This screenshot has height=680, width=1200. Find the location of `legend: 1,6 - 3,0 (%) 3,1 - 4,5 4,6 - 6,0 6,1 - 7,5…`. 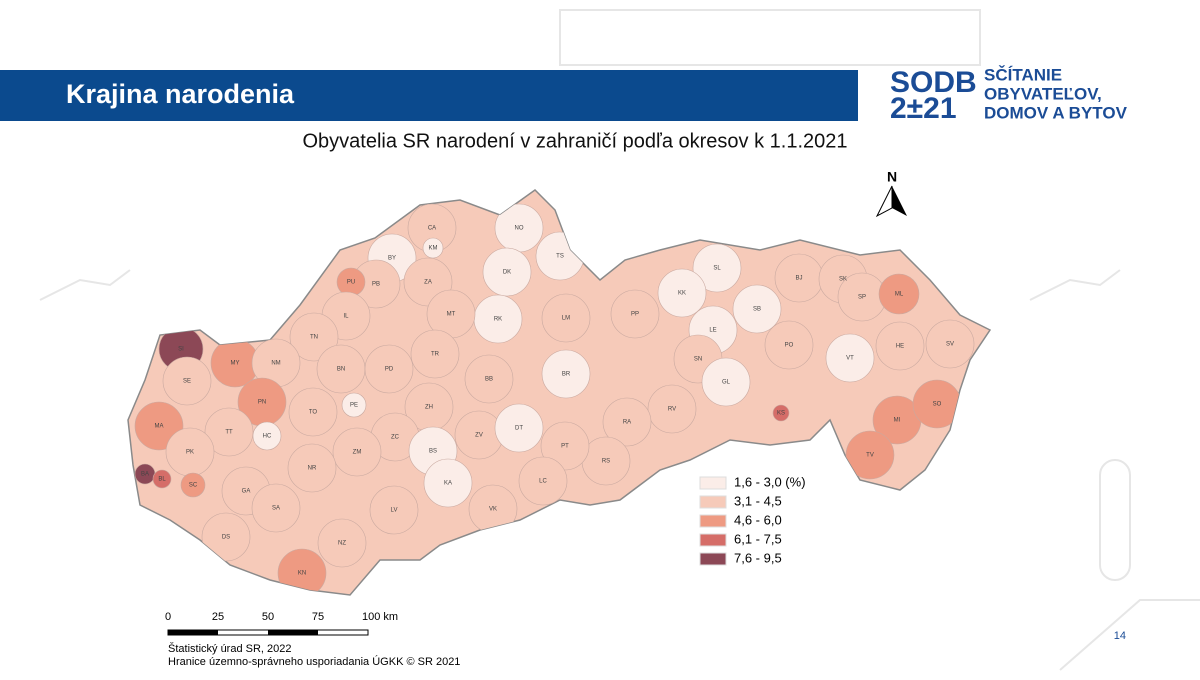

legend: 1,6 - 3,0 (%) 3,1 - 4,5 4,6 - 6,0 6,1 - 7,5… is located at coordinates (752, 520).